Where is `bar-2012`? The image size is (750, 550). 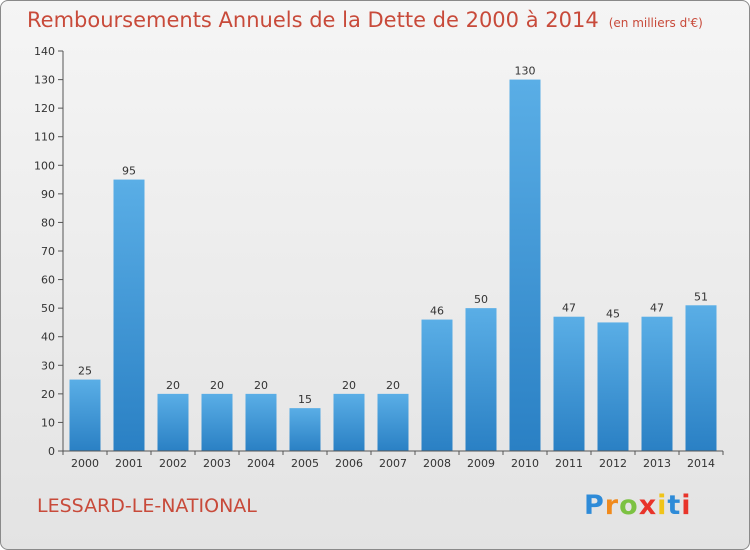 bar-2012 is located at coordinates (613, 386).